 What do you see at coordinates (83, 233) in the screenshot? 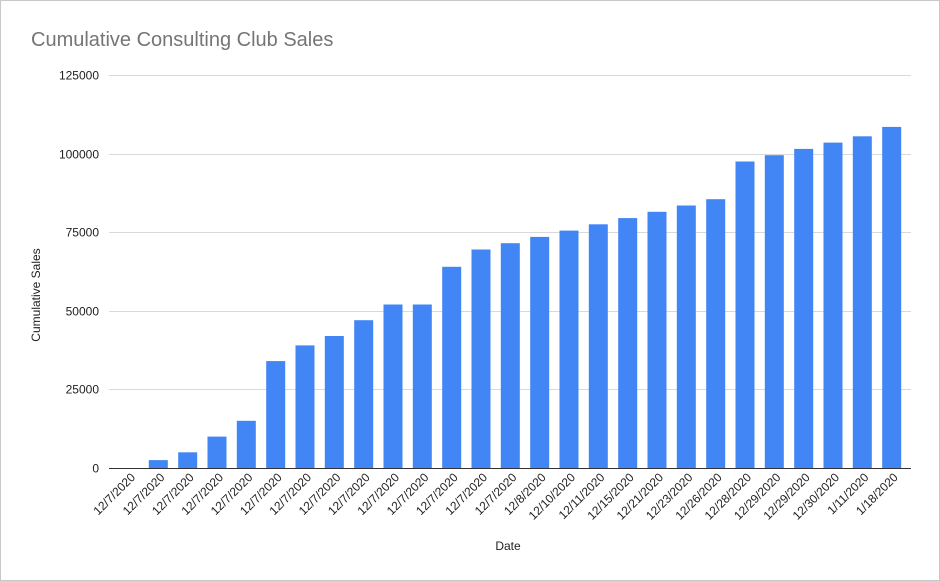
I see `y-tick-label: 75000` at bounding box center [83, 233].